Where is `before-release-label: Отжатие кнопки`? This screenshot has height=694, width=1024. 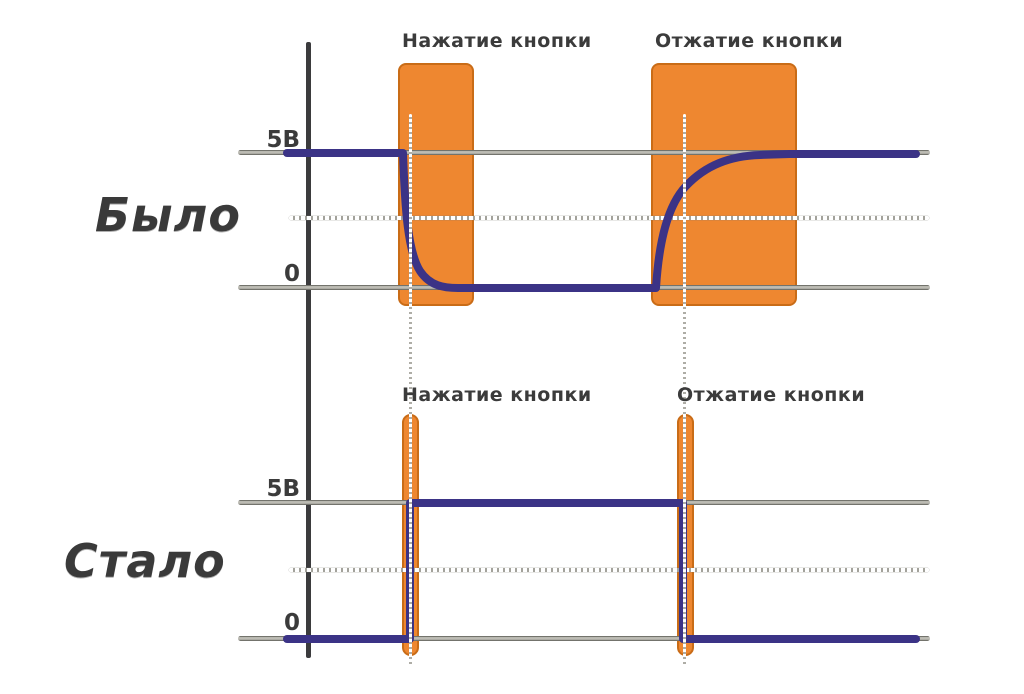 before-release-label: Отжатие кнопки is located at coordinates (749, 41).